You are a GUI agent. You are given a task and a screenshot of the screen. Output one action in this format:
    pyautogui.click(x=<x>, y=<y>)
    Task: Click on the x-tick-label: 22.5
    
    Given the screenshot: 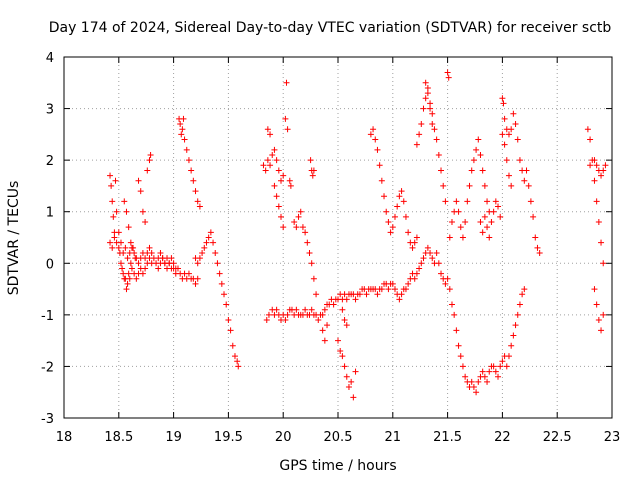 What is the action you would take?
    pyautogui.click(x=557, y=437)
    